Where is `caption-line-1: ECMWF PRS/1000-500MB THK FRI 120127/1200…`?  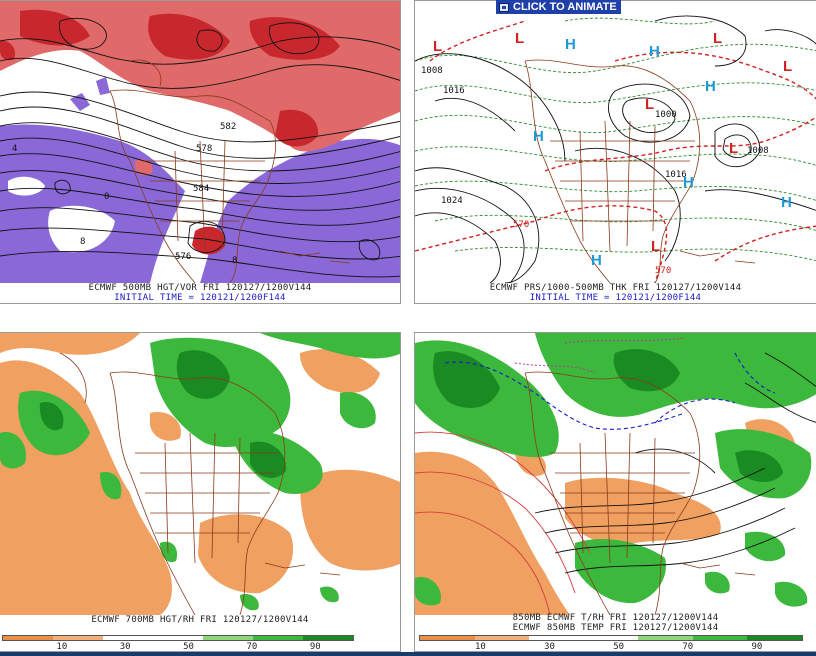
caption-line-1: ECMWF PRS/1000-500MB THK FRI 120127/1200… is located at coordinates (615, 288).